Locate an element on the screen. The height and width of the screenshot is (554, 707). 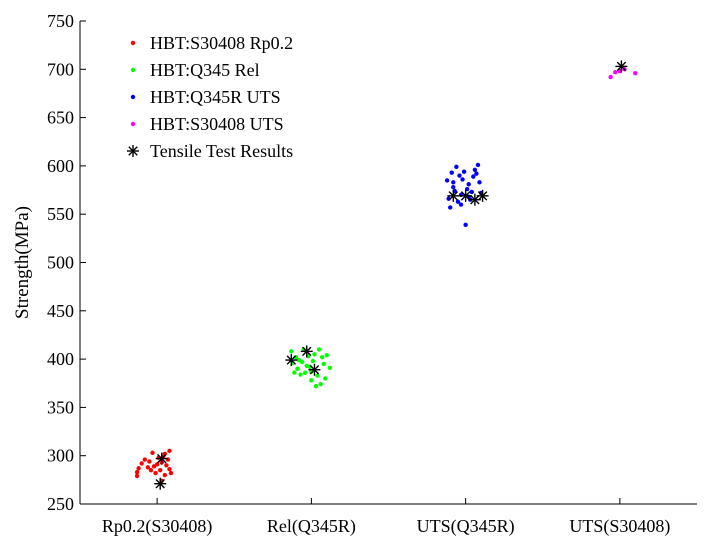
y-tick-label: 450 is located at coordinates (60, 311).